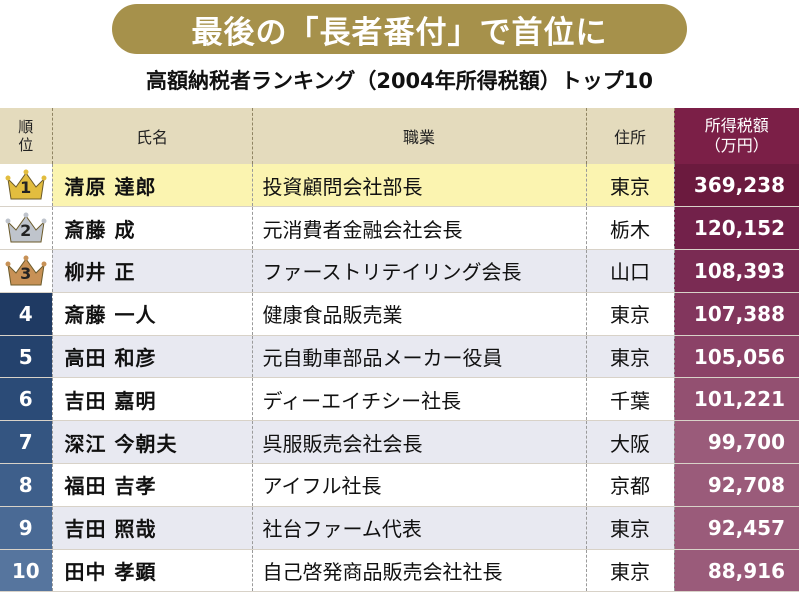 The width and height of the screenshot is (799, 596). I want to click on table-row: 10 田中 孝顕 自己啓発商品販売会社社長 東京 88,916, so click(399, 571).